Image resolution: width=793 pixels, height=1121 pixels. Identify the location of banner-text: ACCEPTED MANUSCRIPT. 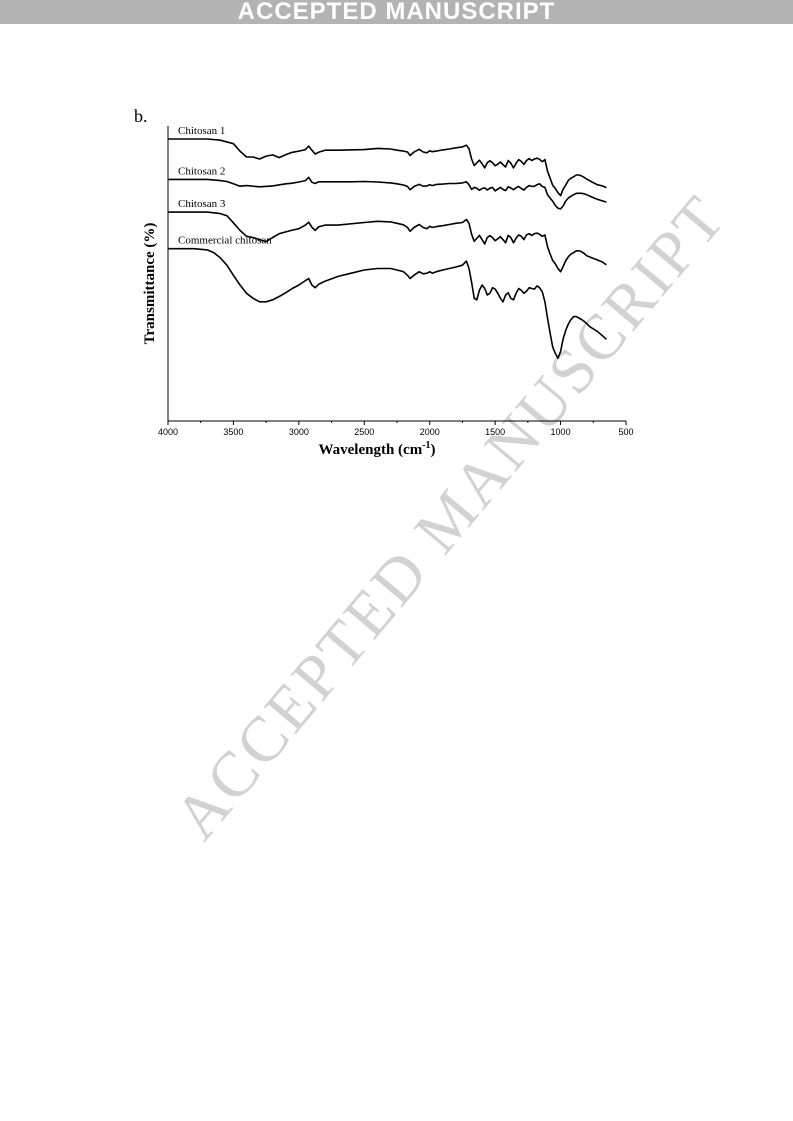
(396, 12).